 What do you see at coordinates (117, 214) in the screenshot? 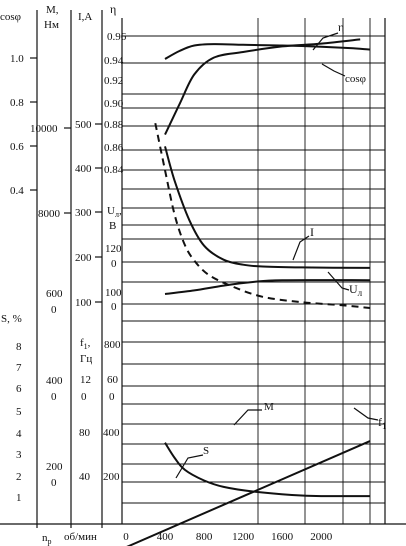
I see `voltage-axis-title-sub: л` at bounding box center [117, 214].